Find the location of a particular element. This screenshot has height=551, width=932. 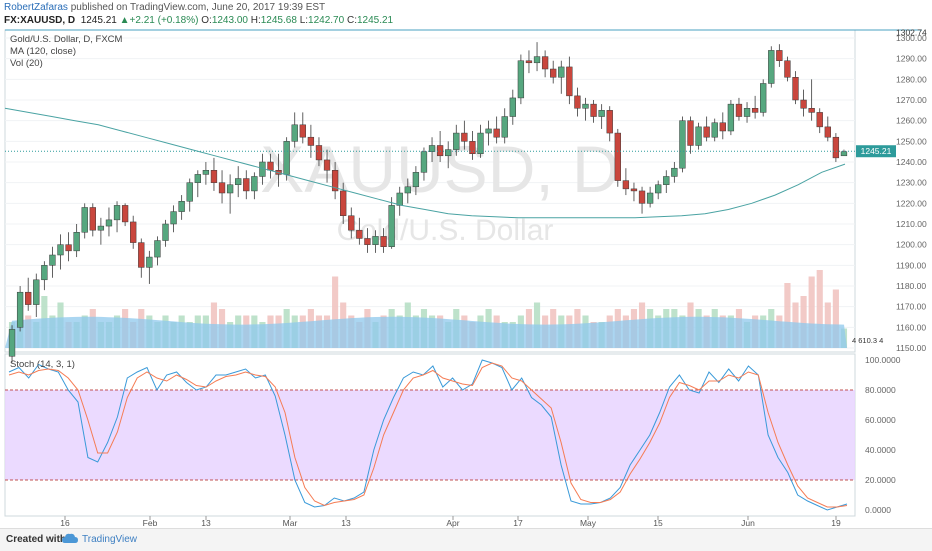

legend-ma: MA (120, close) is located at coordinates (43, 51).